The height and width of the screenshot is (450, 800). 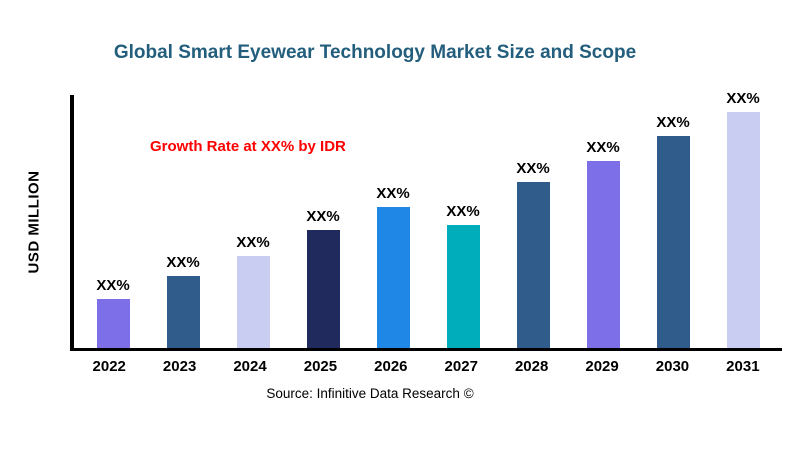 I want to click on x-tick-label: 2024, so click(x=250, y=366).